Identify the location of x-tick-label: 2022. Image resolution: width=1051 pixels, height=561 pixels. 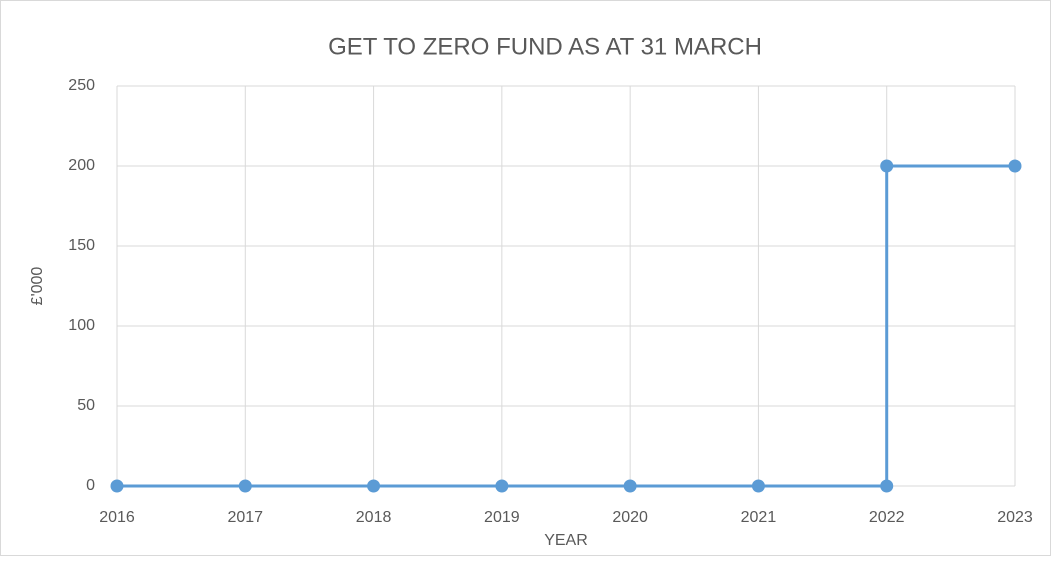
(887, 517).